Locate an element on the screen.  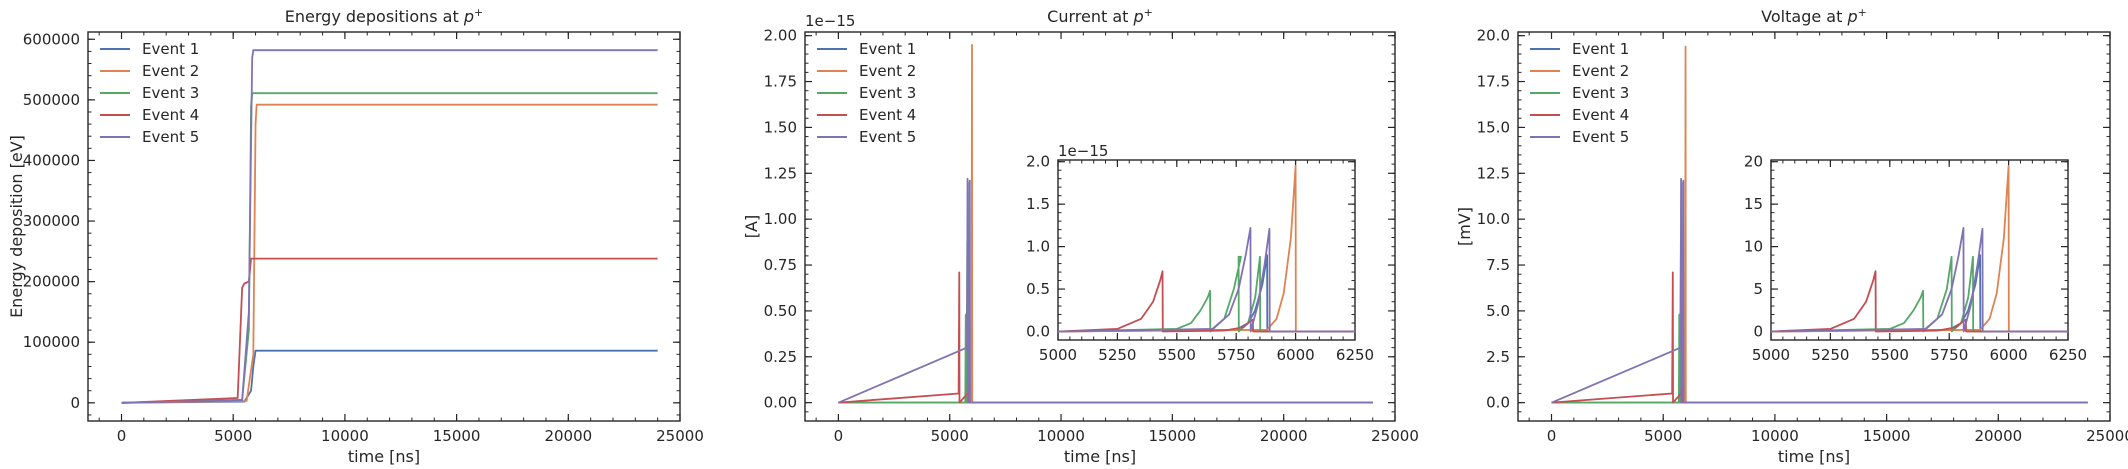
inset2-frame is located at coordinates (1206, 250).